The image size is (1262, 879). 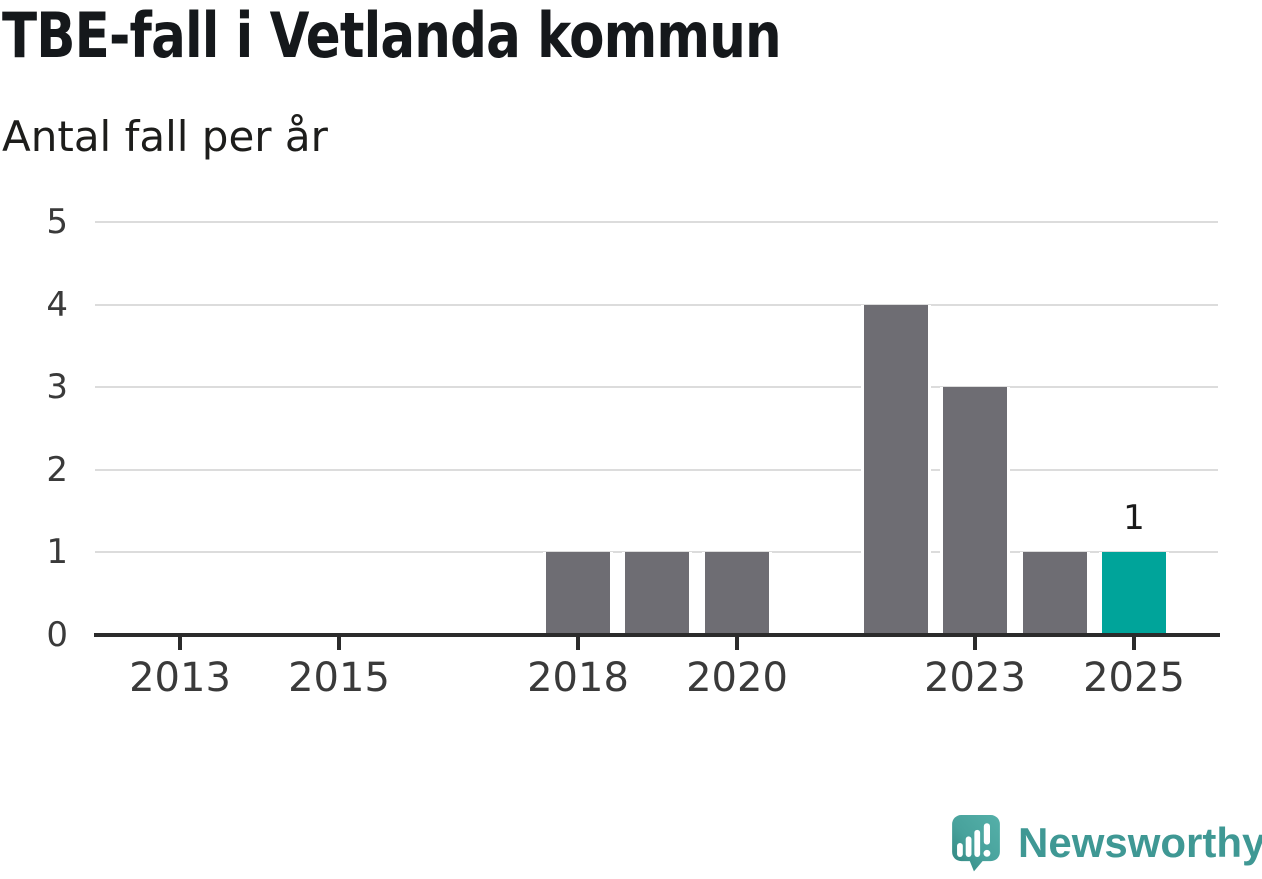 What do you see at coordinates (1140, 842) in the screenshot?
I see `newsworthy-logo-text: Newsworthy` at bounding box center [1140, 842].